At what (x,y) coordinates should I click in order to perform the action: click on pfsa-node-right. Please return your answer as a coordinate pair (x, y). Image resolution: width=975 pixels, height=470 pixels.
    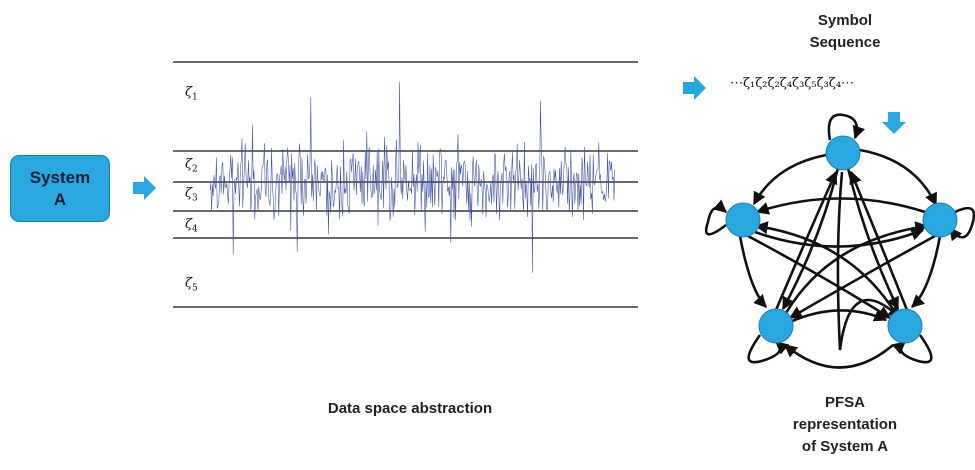
    Looking at the image, I should click on (940, 220).